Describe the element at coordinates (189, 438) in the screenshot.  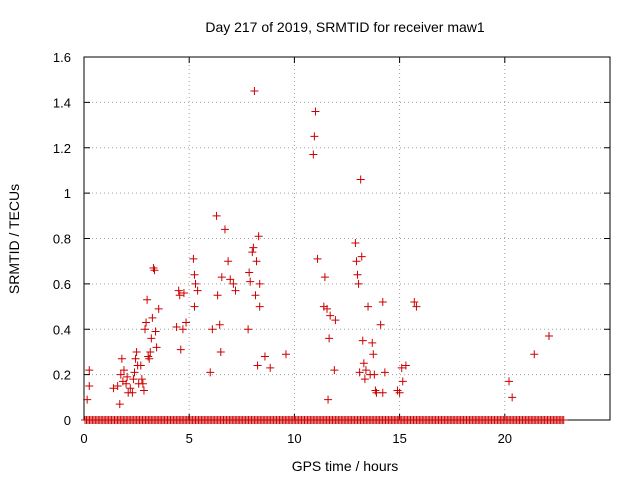
I see `x-tick-label: 5` at that location.